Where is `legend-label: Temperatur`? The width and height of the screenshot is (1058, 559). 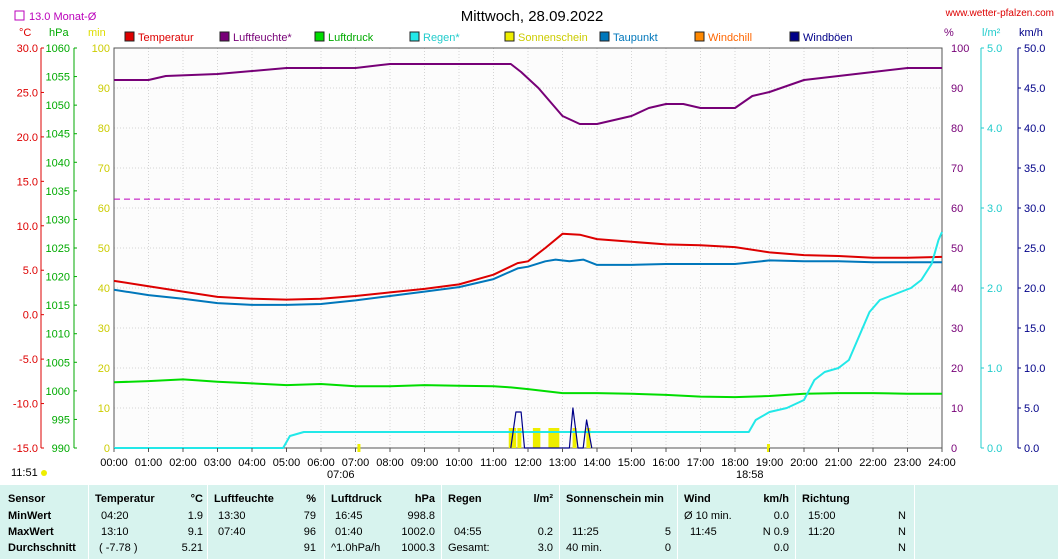
legend-label: Temperatur is located at coordinates (166, 38).